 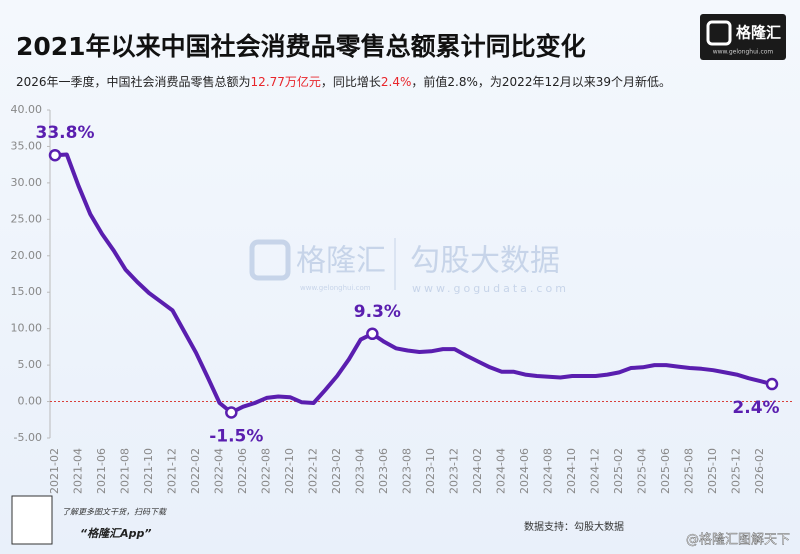 What do you see at coordinates (642, 471) in the screenshot?
I see `x-tick-label: 2025-04` at bounding box center [642, 471].